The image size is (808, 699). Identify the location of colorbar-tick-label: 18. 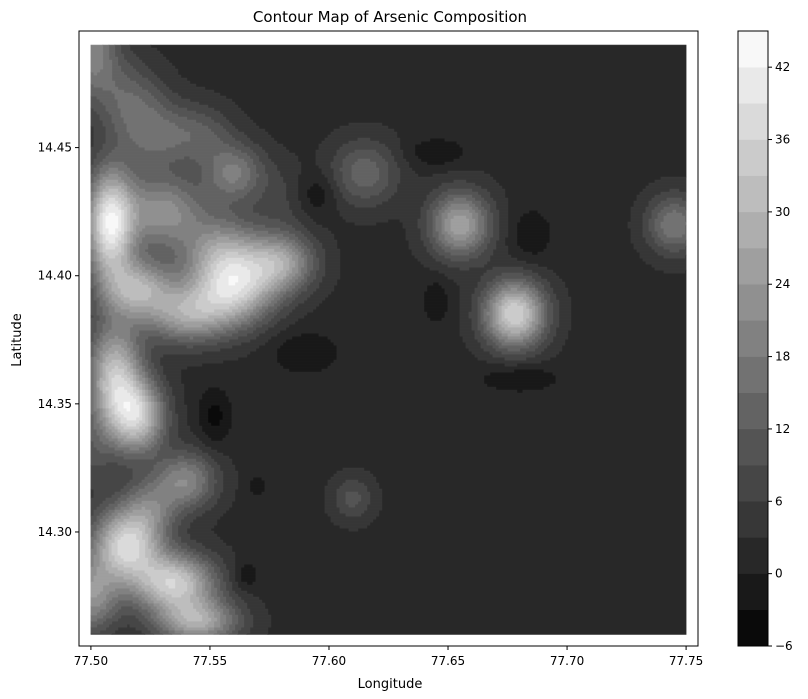
(782, 357).